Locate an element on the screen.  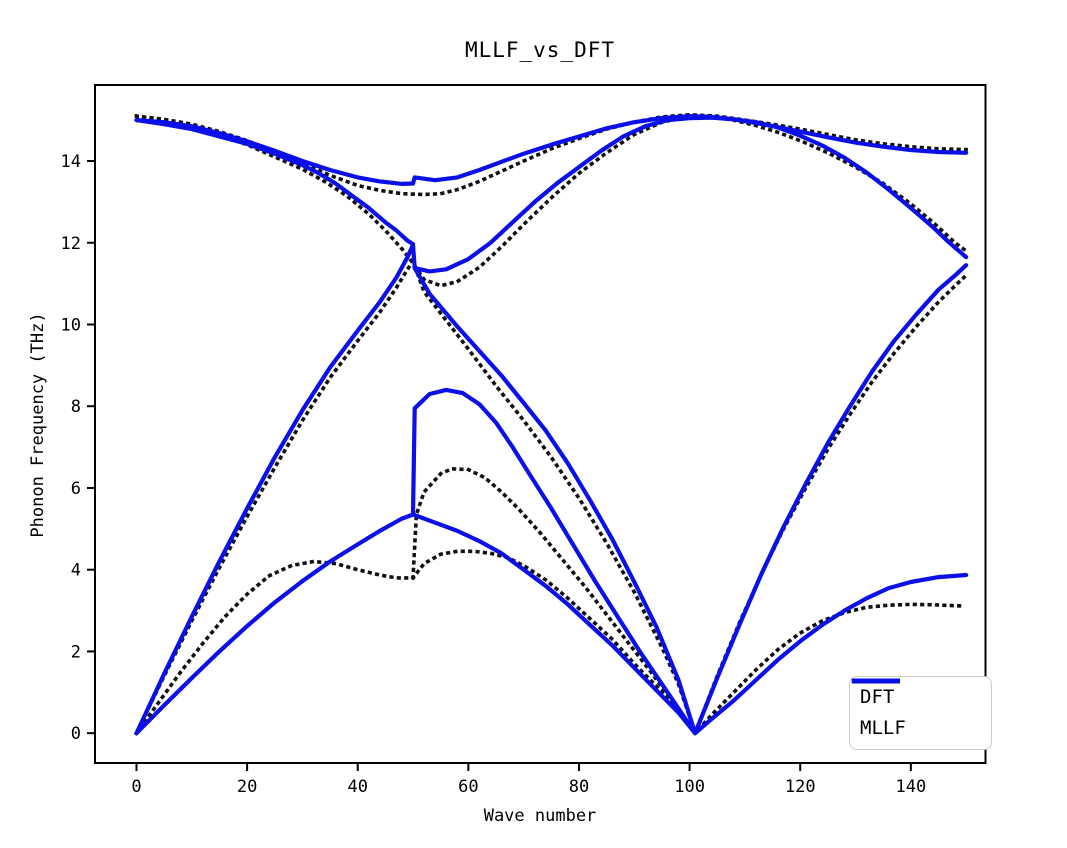
x-tick-label: 100 is located at coordinates (689, 787).